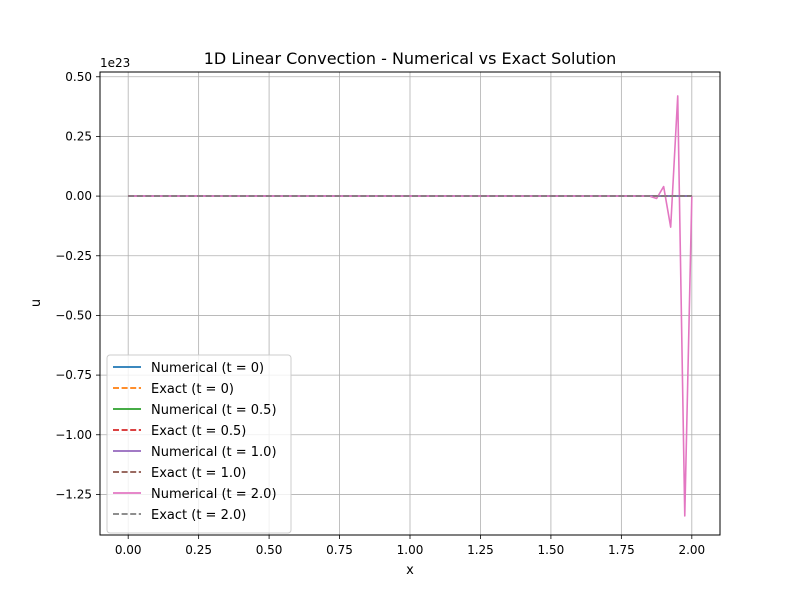 The height and width of the screenshot is (600, 800). Describe the element at coordinates (269, 550) in the screenshot. I see `x-tick-label: 0.50` at that location.